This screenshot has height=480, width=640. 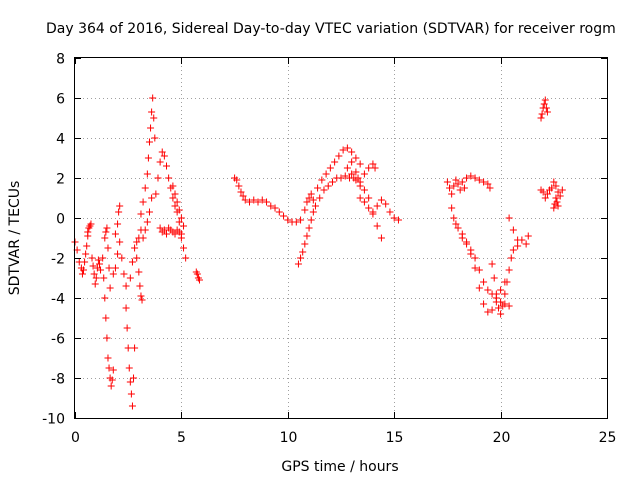 What do you see at coordinates (483, 275) in the screenshot?
I see `series-arc26` at bounding box center [483, 275].